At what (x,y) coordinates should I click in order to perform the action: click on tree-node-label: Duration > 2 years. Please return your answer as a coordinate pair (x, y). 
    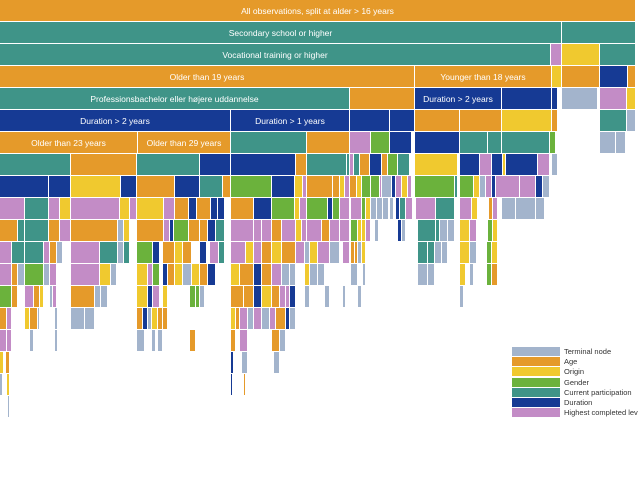
    Looking at the image, I should click on (115, 120).